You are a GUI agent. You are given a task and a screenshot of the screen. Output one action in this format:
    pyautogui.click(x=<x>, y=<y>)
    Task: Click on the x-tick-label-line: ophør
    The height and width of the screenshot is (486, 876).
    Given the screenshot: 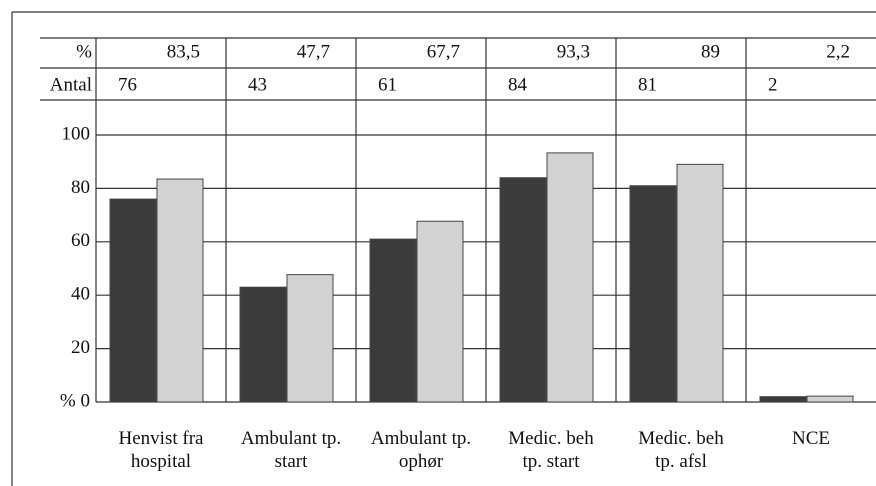 What is the action you would take?
    pyautogui.click(x=421, y=461)
    